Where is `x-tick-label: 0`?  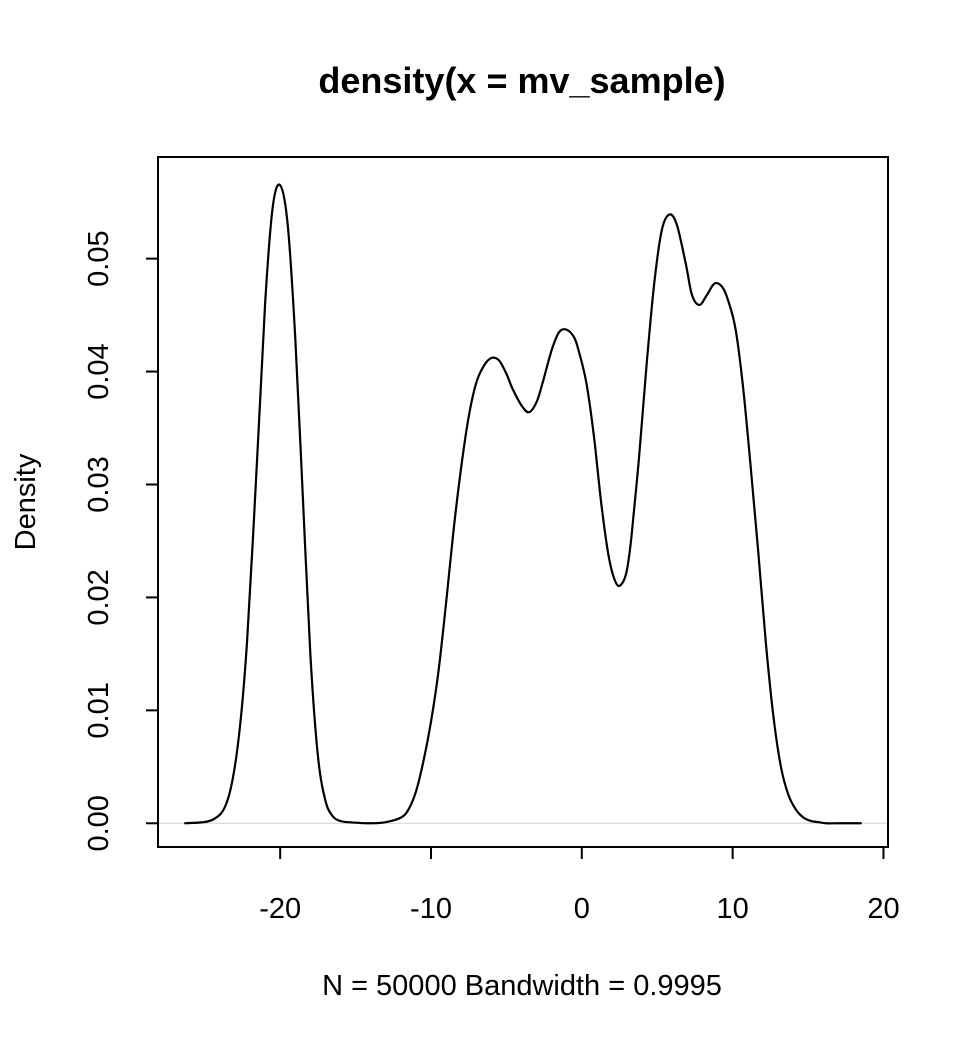 x-tick-label: 0 is located at coordinates (582, 909).